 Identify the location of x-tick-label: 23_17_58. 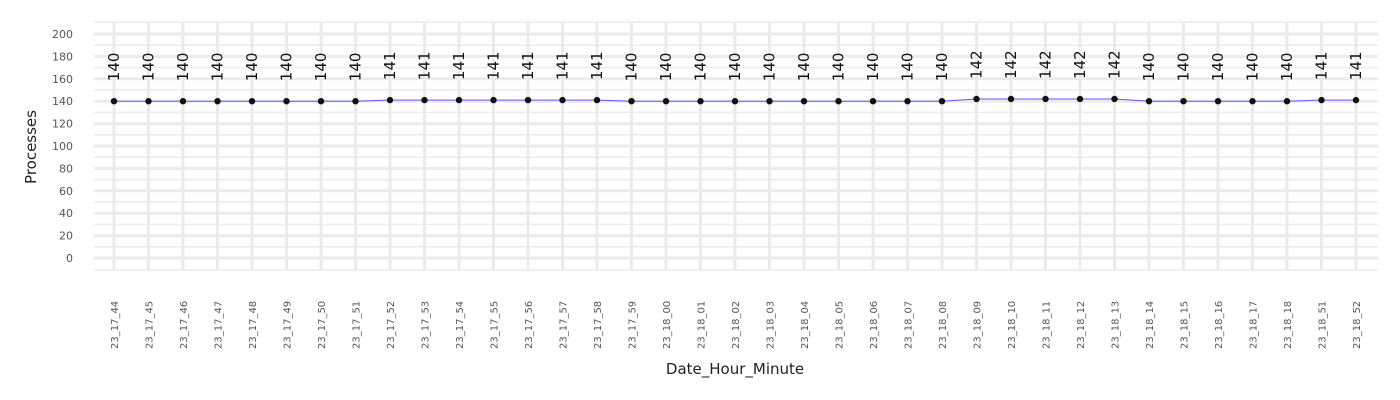
(598, 325).